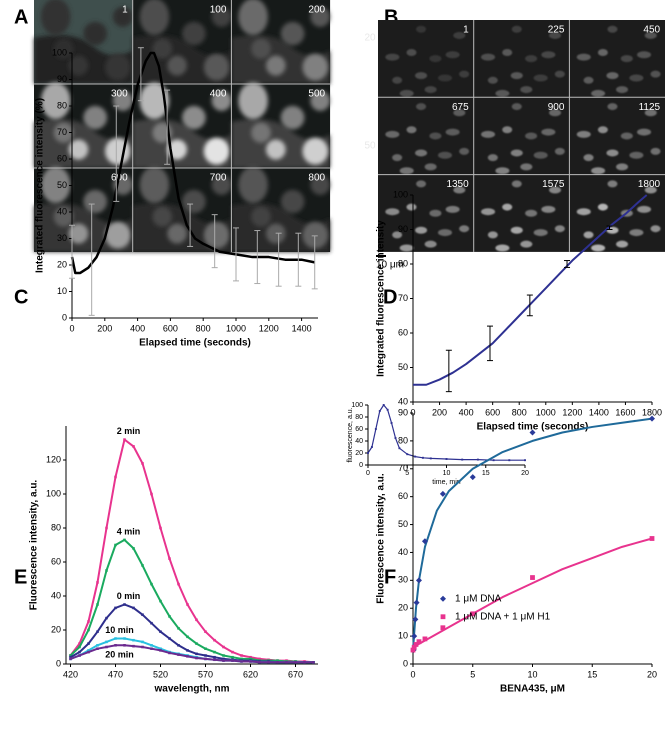  What do you see at coordinates (650, 107) in the screenshot?
I see `frame-label: 1125` at bounding box center [650, 107].